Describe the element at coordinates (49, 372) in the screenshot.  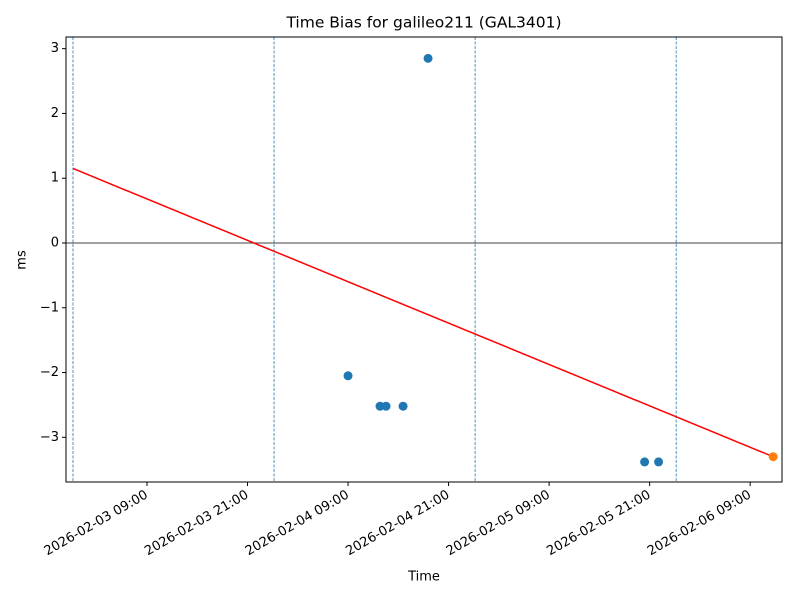
I see `y-tick-label: −2` at that location.